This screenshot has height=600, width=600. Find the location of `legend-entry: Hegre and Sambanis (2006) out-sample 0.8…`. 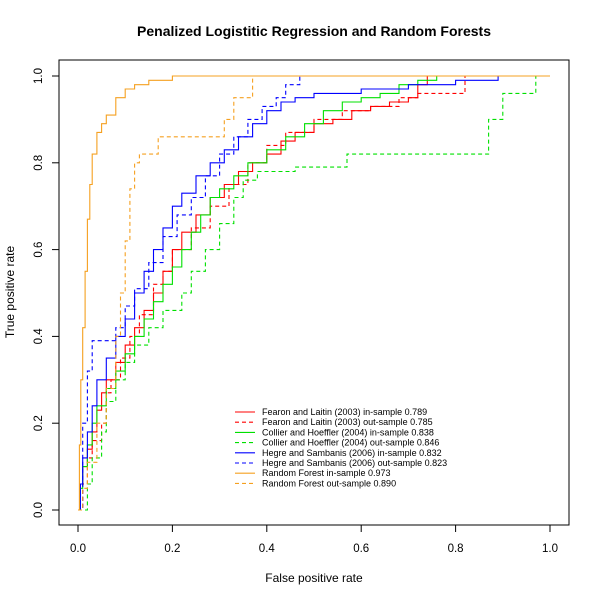

legend-entry: Hegre and Sambanis (2006) out-sample 0.8… is located at coordinates (354, 463).